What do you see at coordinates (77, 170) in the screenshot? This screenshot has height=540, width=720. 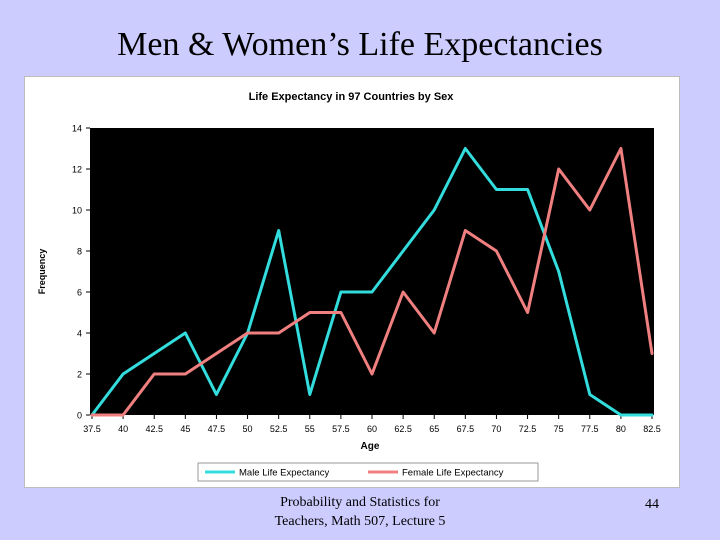 I see `y-tick-label: 12` at bounding box center [77, 170].